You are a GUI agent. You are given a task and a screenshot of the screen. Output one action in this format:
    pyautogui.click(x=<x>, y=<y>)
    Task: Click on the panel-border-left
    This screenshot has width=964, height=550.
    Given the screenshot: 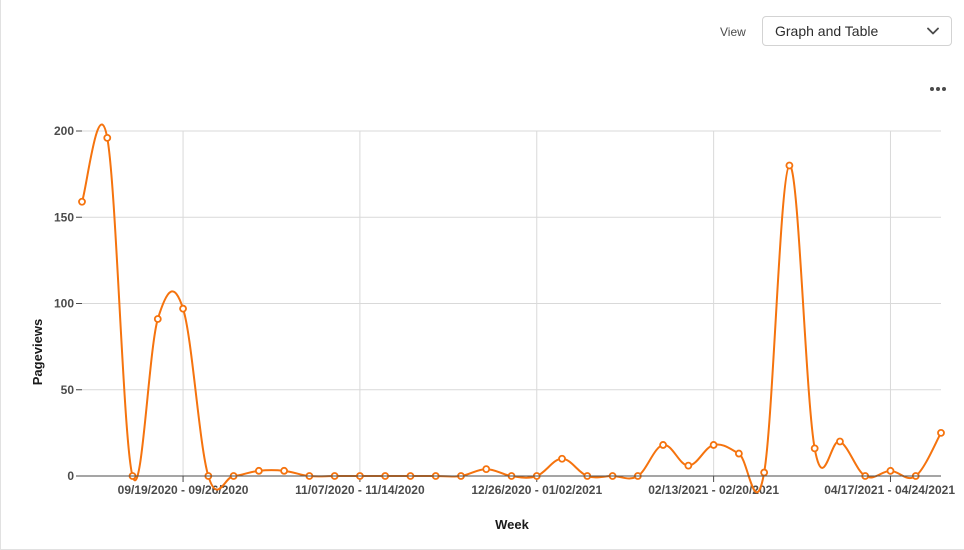 What is the action you would take?
    pyautogui.click(x=0, y=275)
    